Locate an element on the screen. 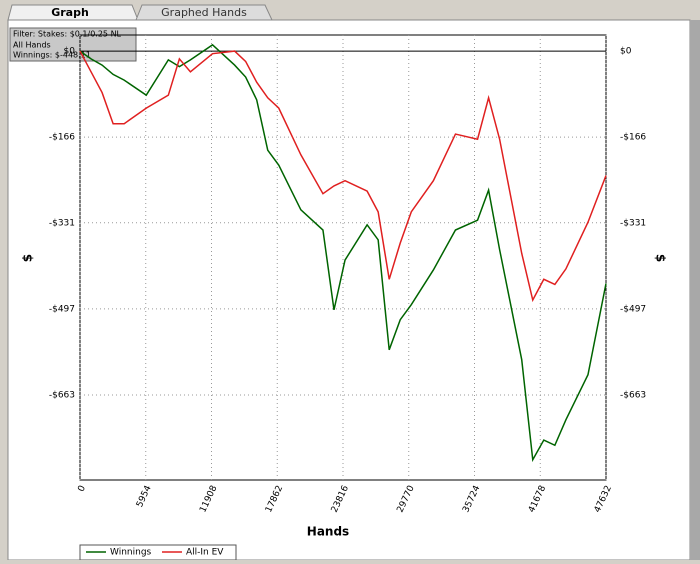  x-axis-label: Hands is located at coordinates (328, 532).